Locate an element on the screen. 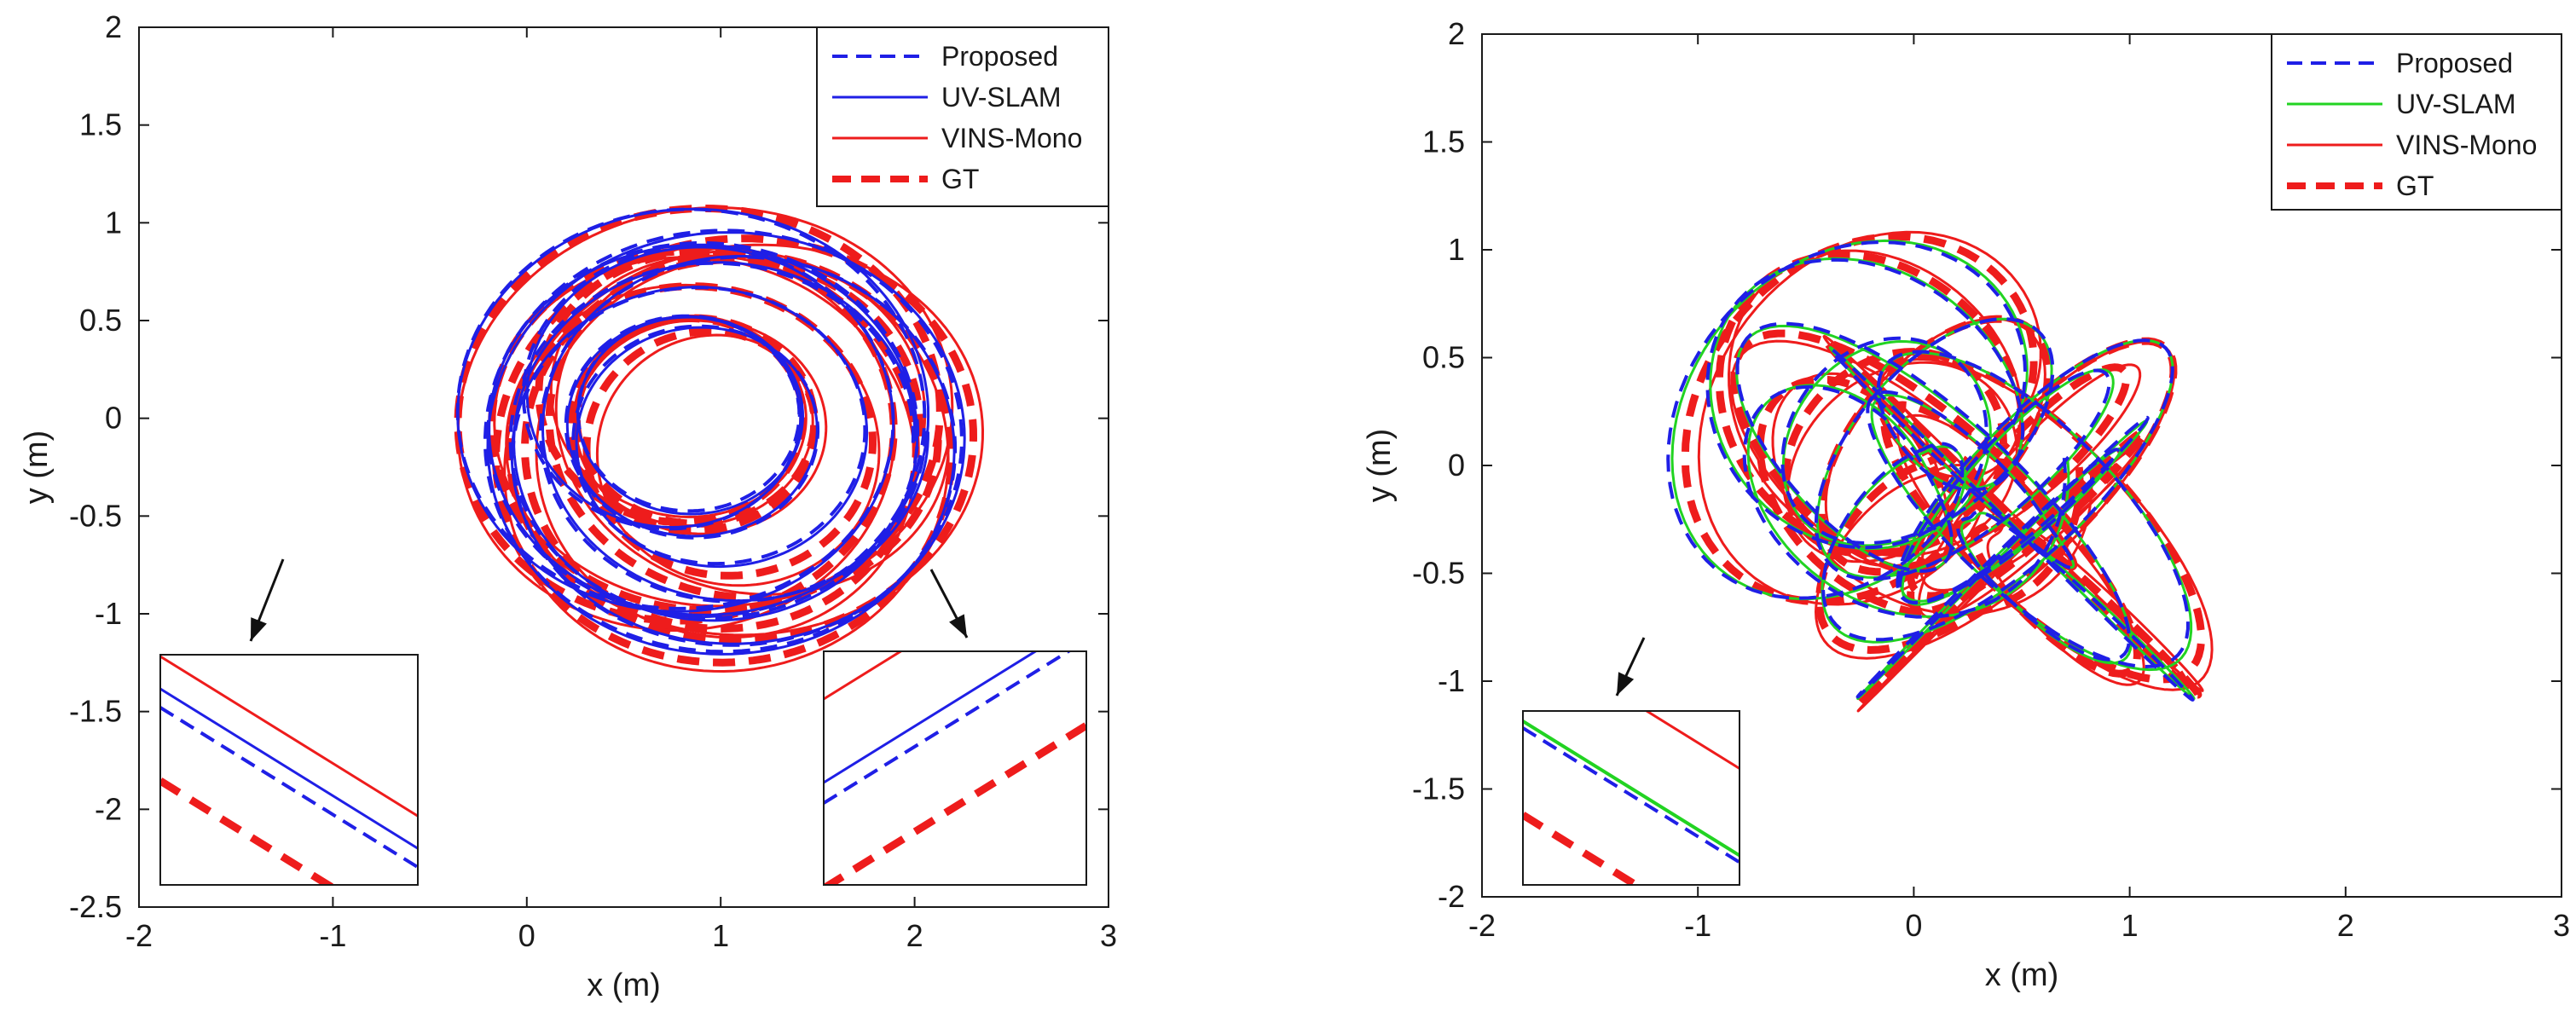  inset-lower-right is located at coordinates (955, 727).